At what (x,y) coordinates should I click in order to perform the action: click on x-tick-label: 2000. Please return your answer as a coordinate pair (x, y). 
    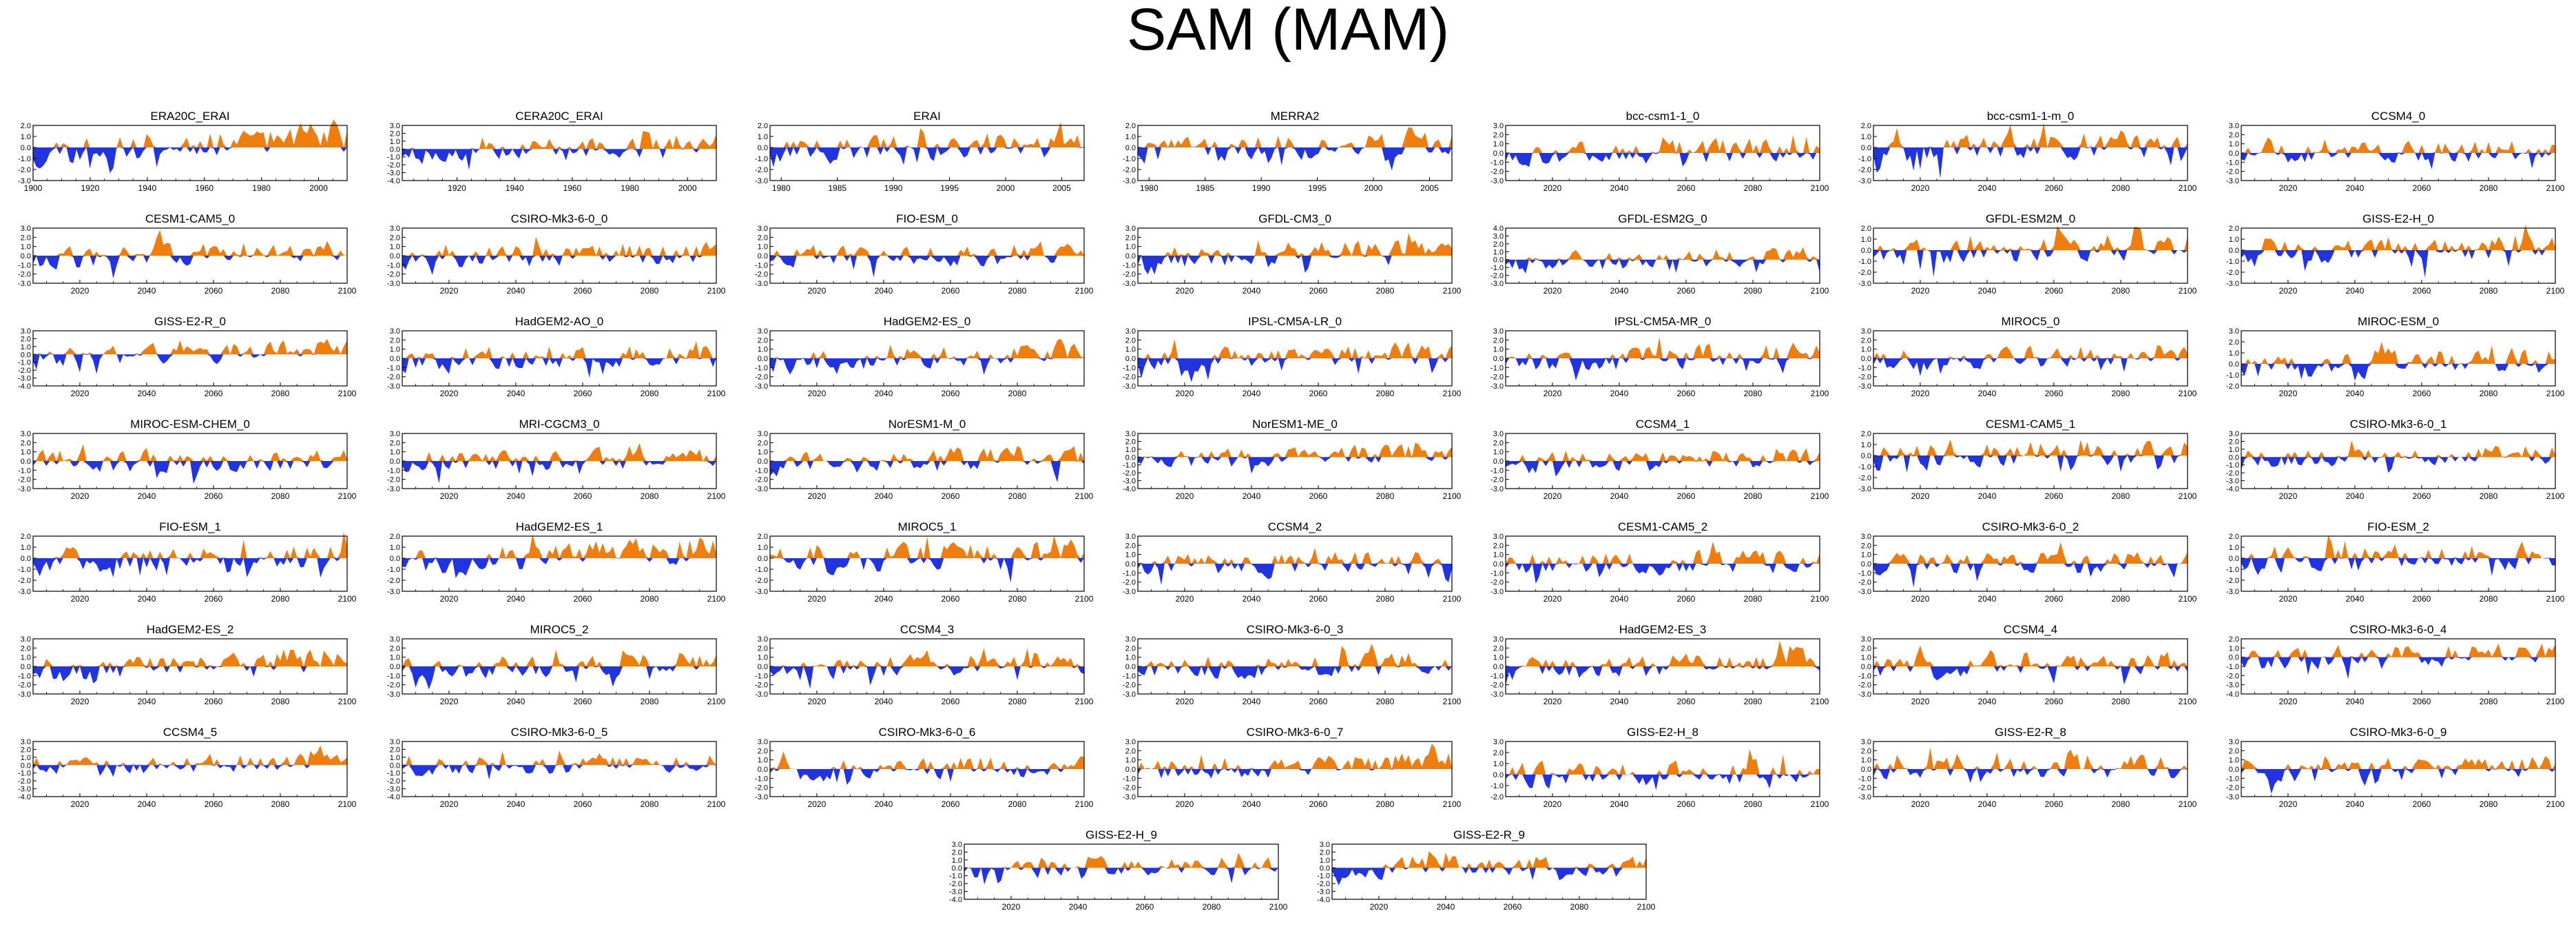
    Looking at the image, I should click on (1006, 188).